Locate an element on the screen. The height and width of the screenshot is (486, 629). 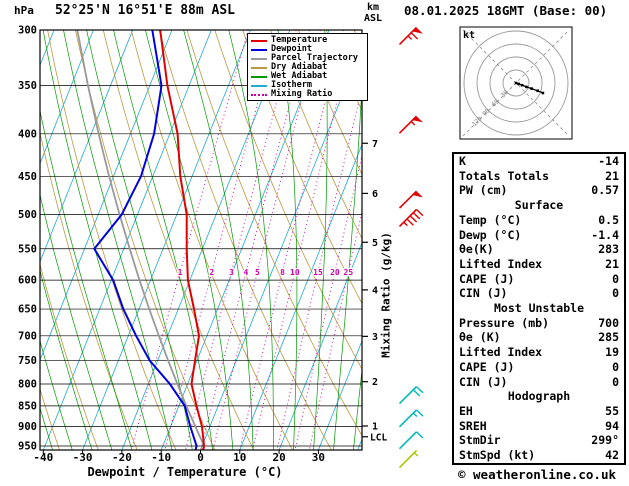
row-label: Temp (°C) is located at coordinates (490, 219).